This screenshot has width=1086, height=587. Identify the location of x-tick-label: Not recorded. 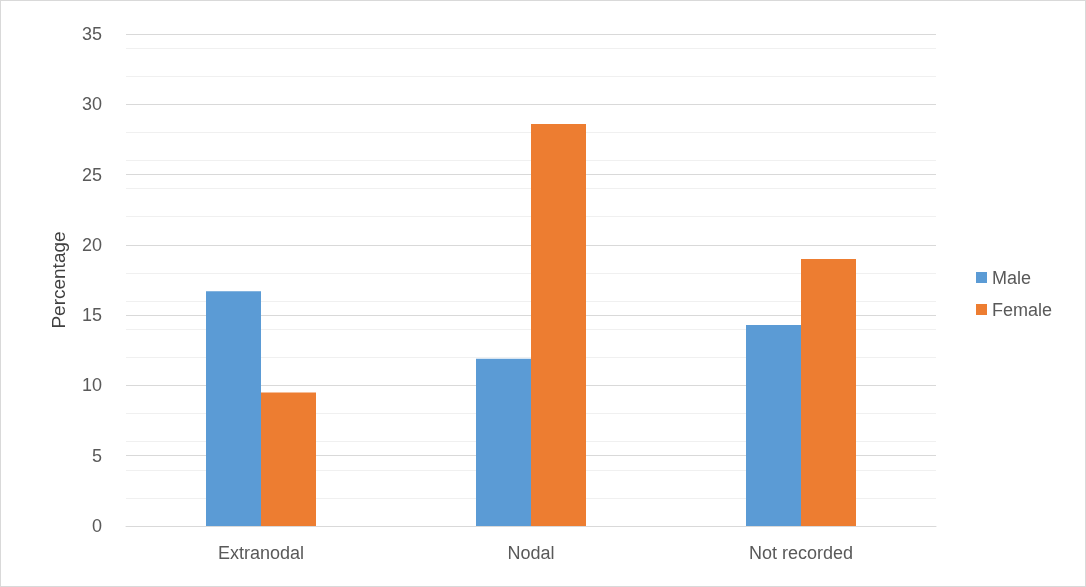
(801, 553).